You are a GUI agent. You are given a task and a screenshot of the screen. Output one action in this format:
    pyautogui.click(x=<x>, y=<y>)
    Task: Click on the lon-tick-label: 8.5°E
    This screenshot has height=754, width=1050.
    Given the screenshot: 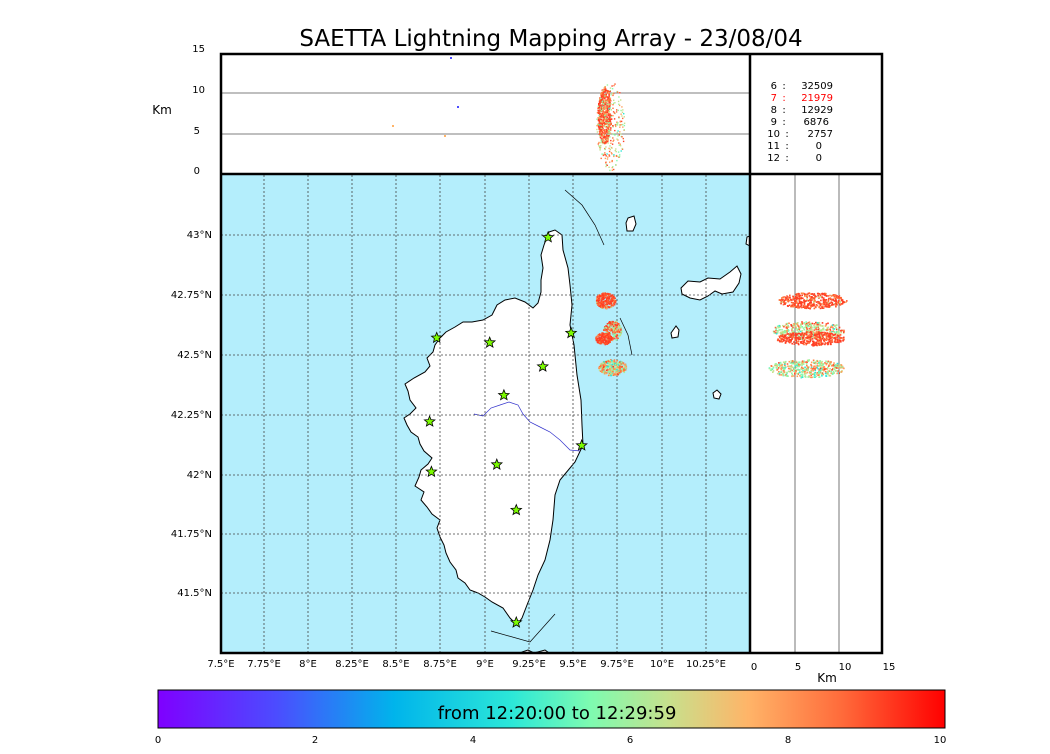 What is the action you would take?
    pyautogui.click(x=395, y=664)
    